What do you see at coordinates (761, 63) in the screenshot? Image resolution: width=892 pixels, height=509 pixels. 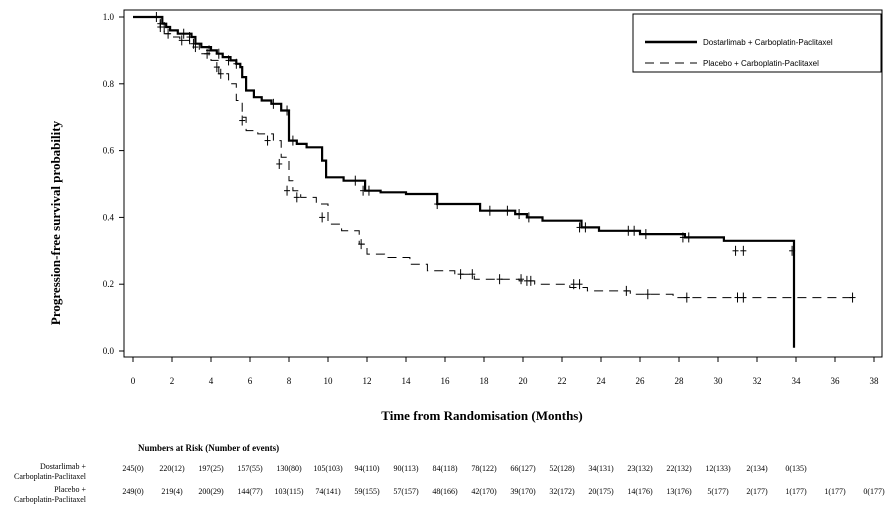 I see `legend-label-placebo: Placebo + Carboplatin-Paclitaxel` at bounding box center [761, 63].